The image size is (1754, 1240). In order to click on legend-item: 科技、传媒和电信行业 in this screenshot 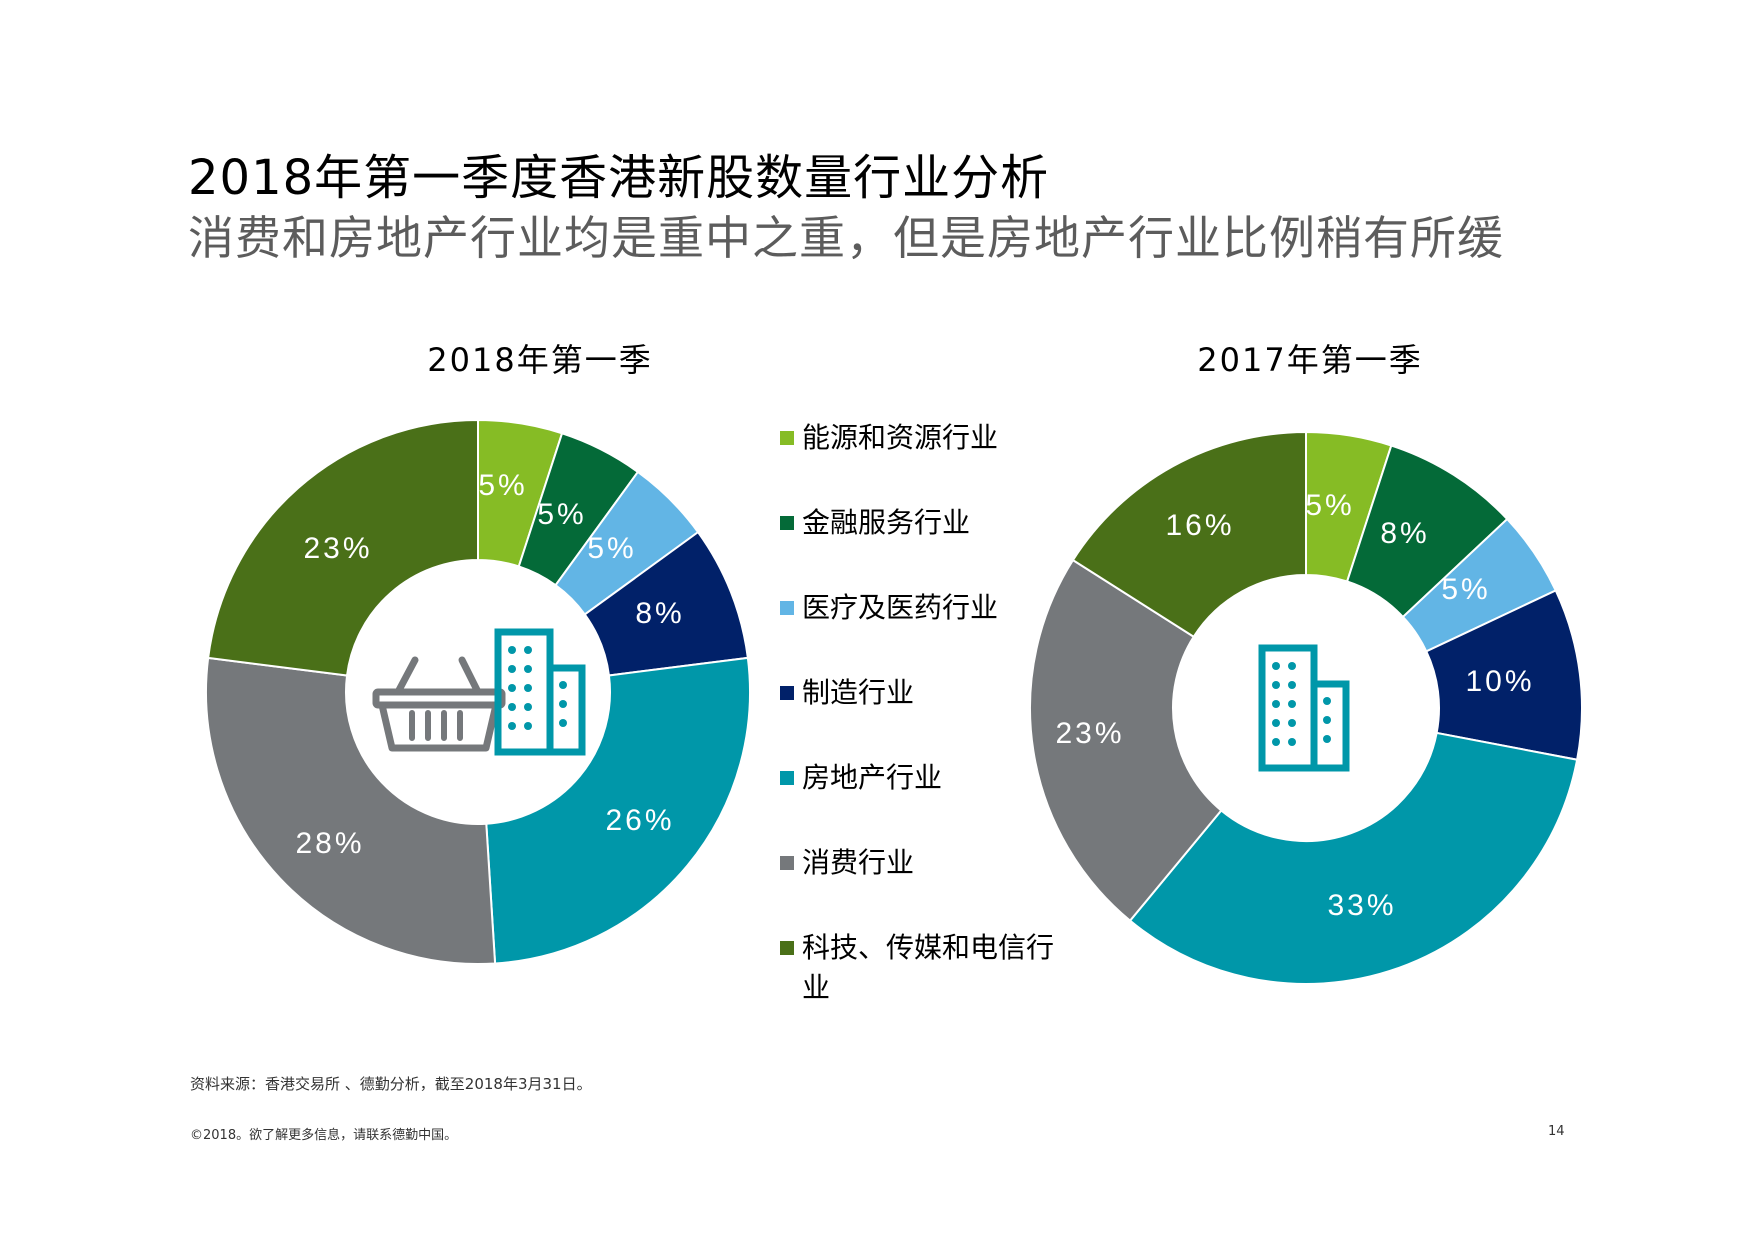, I will do `click(930, 968)`.